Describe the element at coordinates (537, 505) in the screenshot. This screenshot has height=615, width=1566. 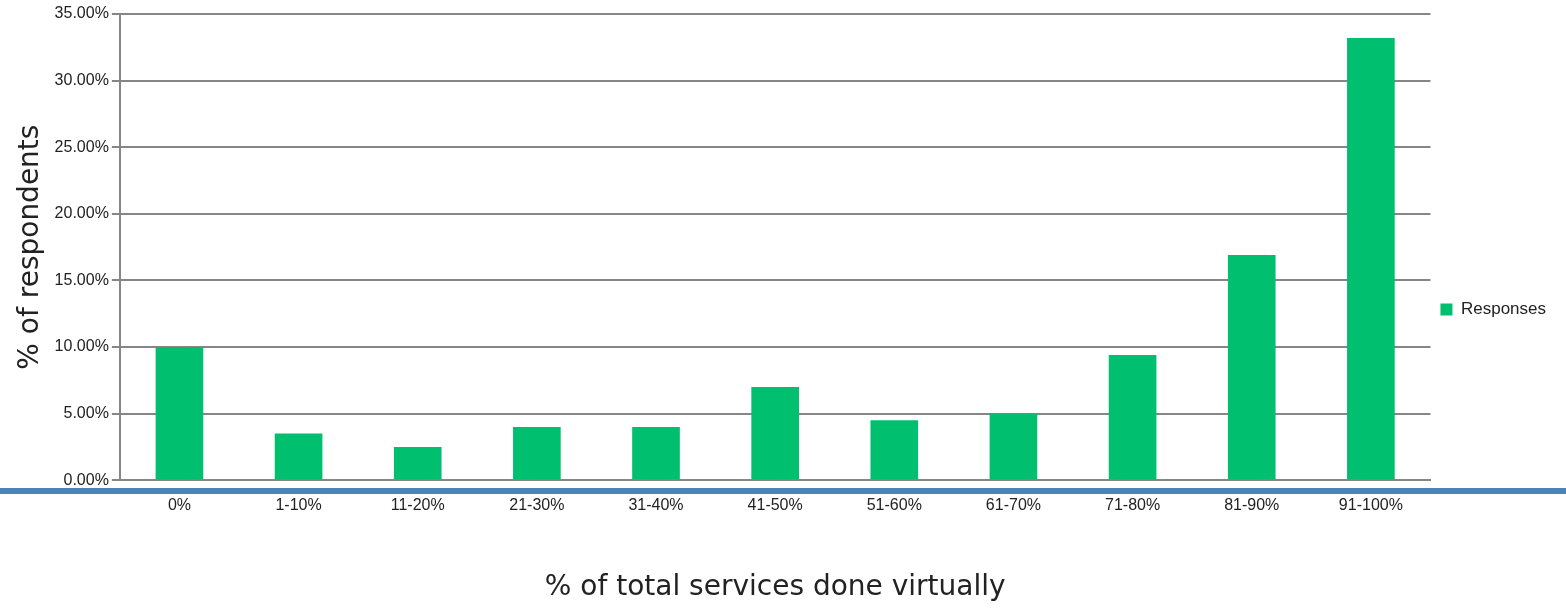
I see `x-tick-label: 21-30%` at that location.